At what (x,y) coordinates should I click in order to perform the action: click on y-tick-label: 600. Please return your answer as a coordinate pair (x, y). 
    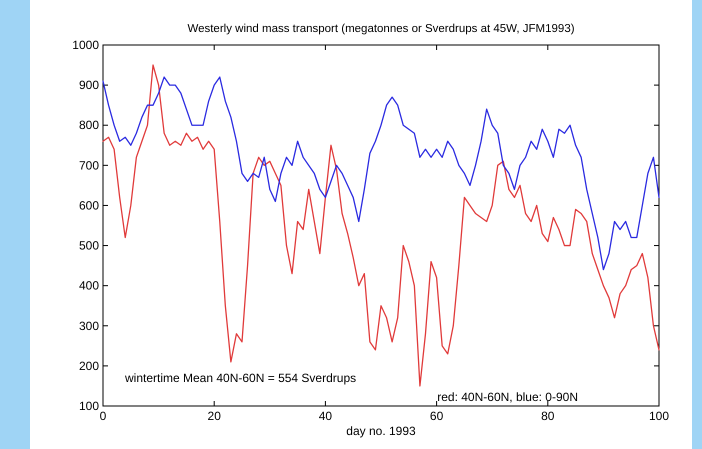
    Looking at the image, I should click on (89, 205).